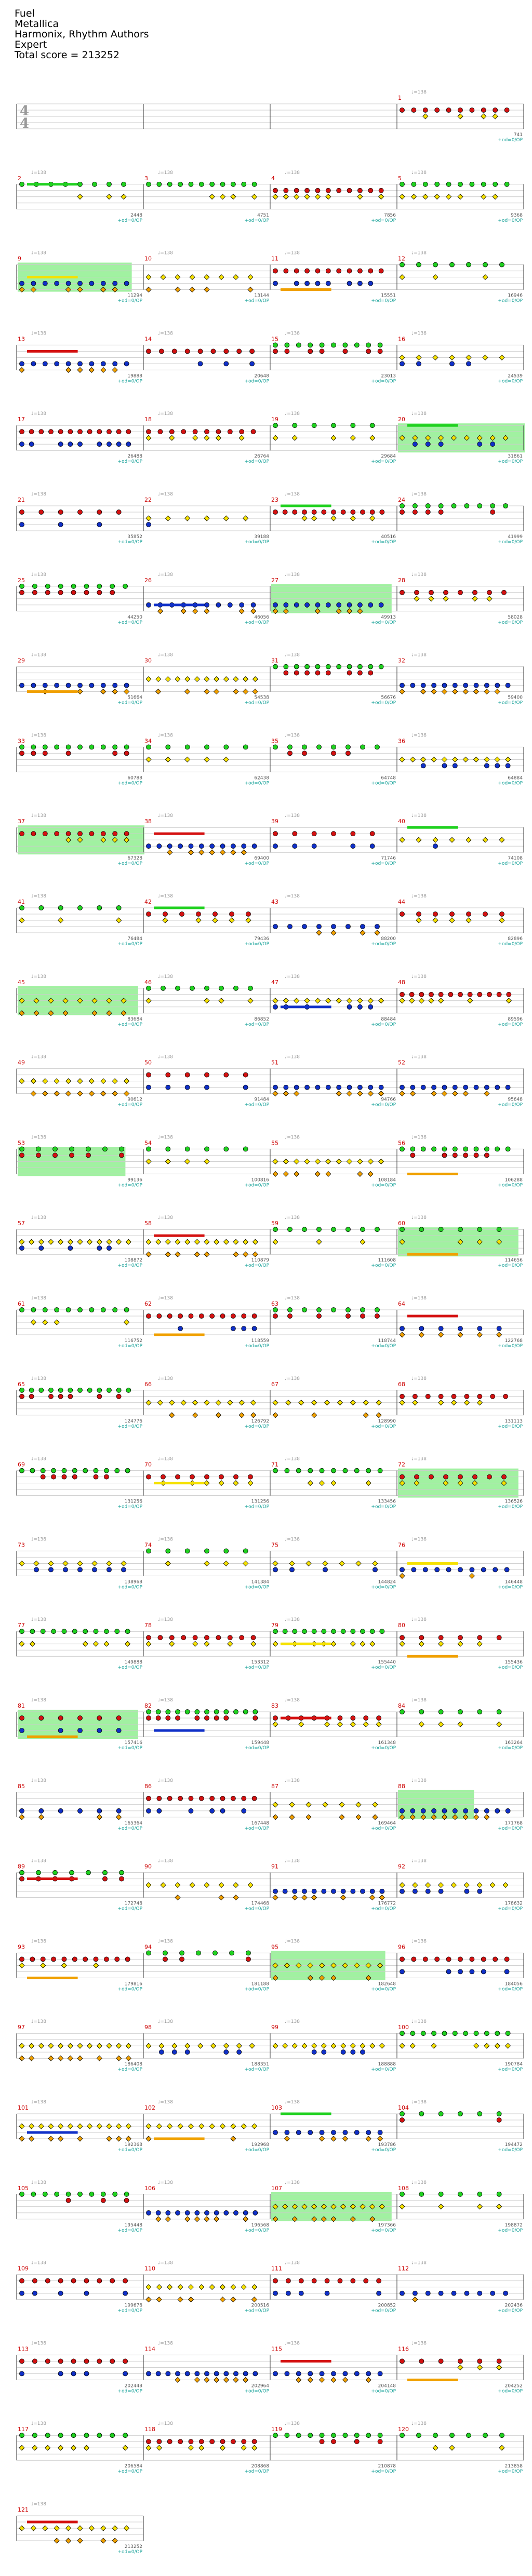 This screenshot has height=2576, width=532. I want to click on measure-score: 60788, so click(134, 778).